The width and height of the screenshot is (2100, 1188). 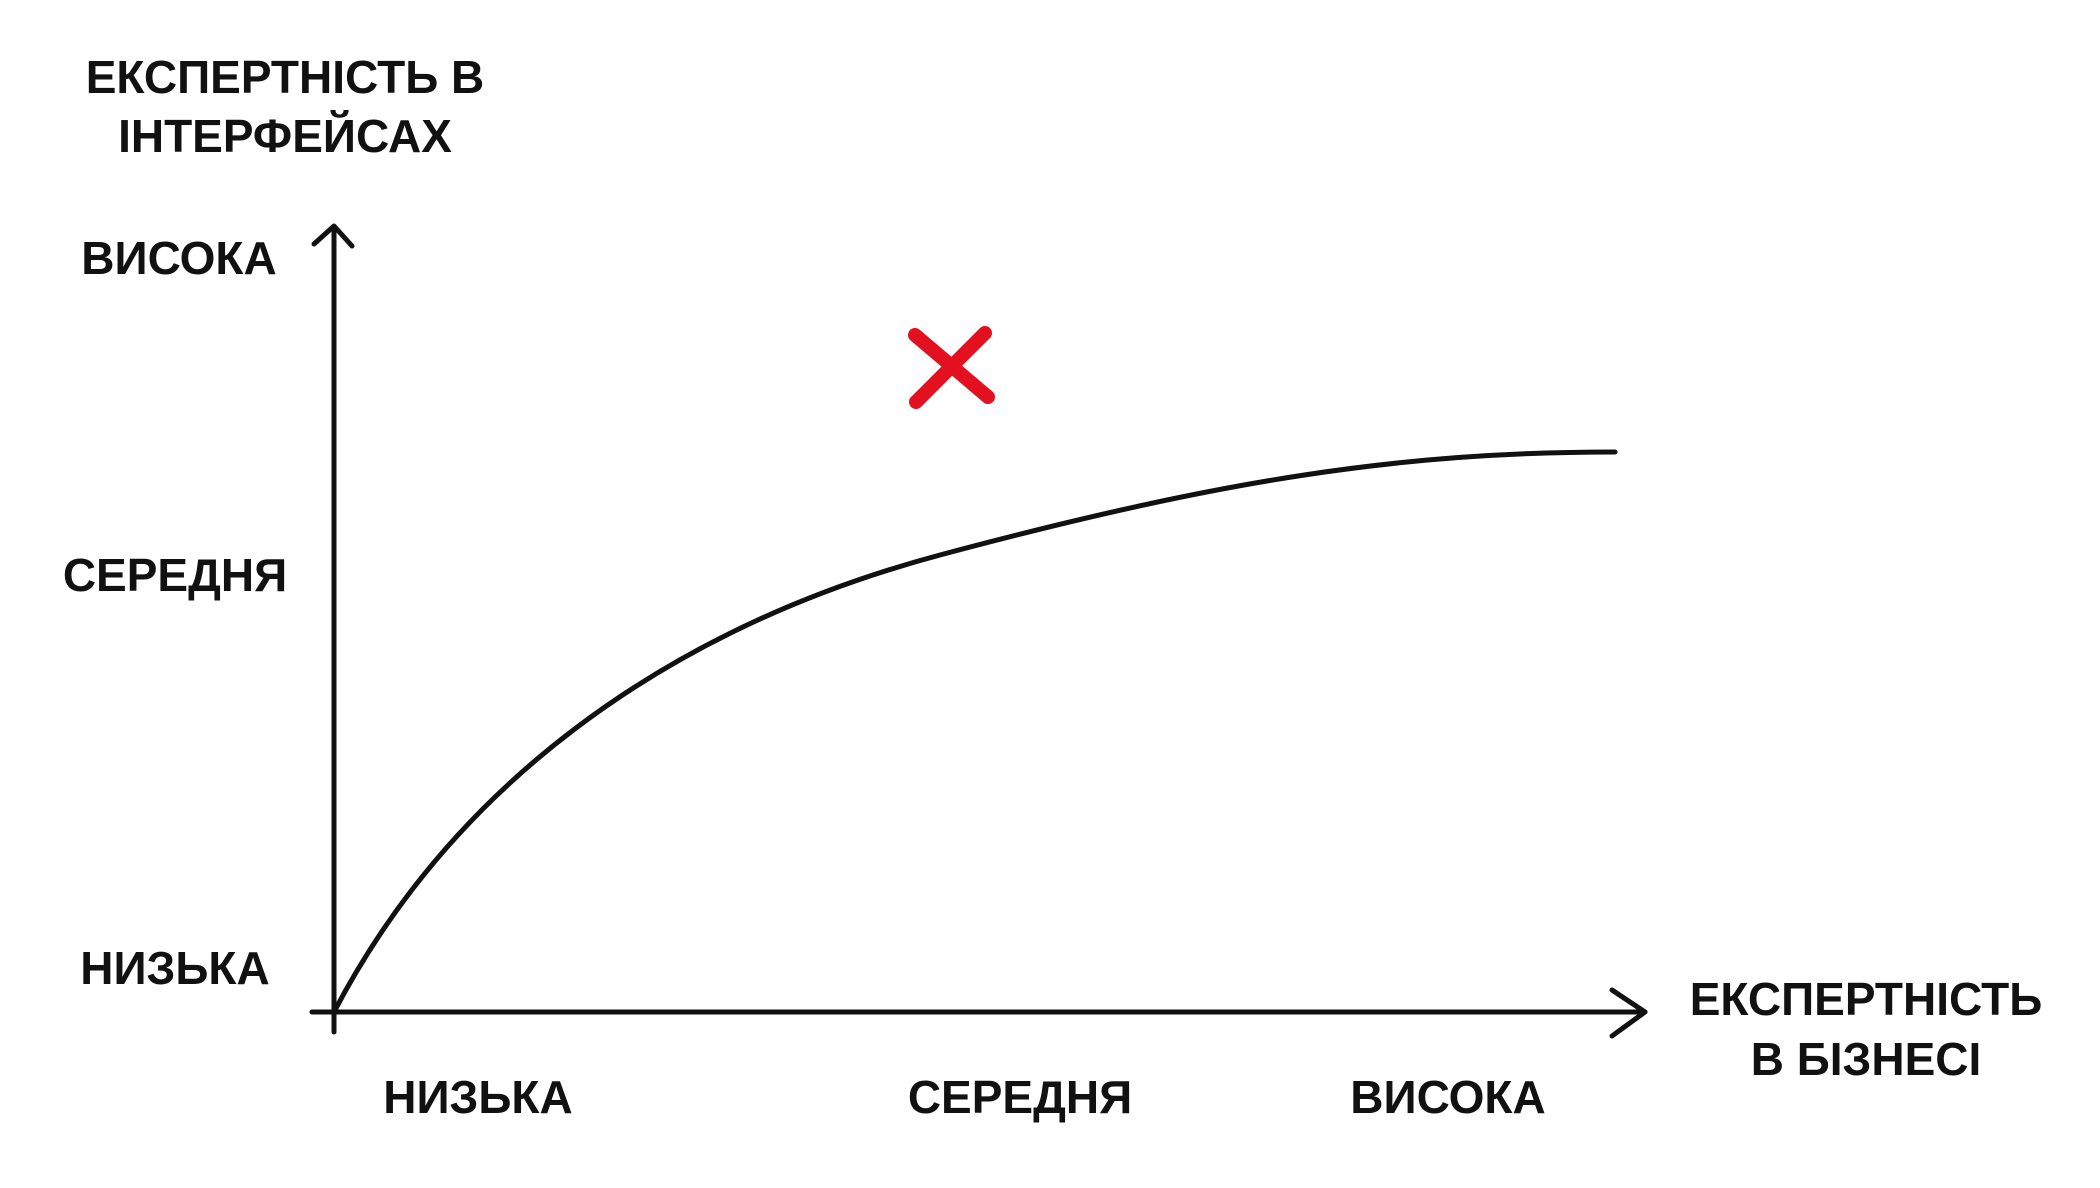 I want to click on y-label: НИЗЬКА, so click(x=174, y=968).